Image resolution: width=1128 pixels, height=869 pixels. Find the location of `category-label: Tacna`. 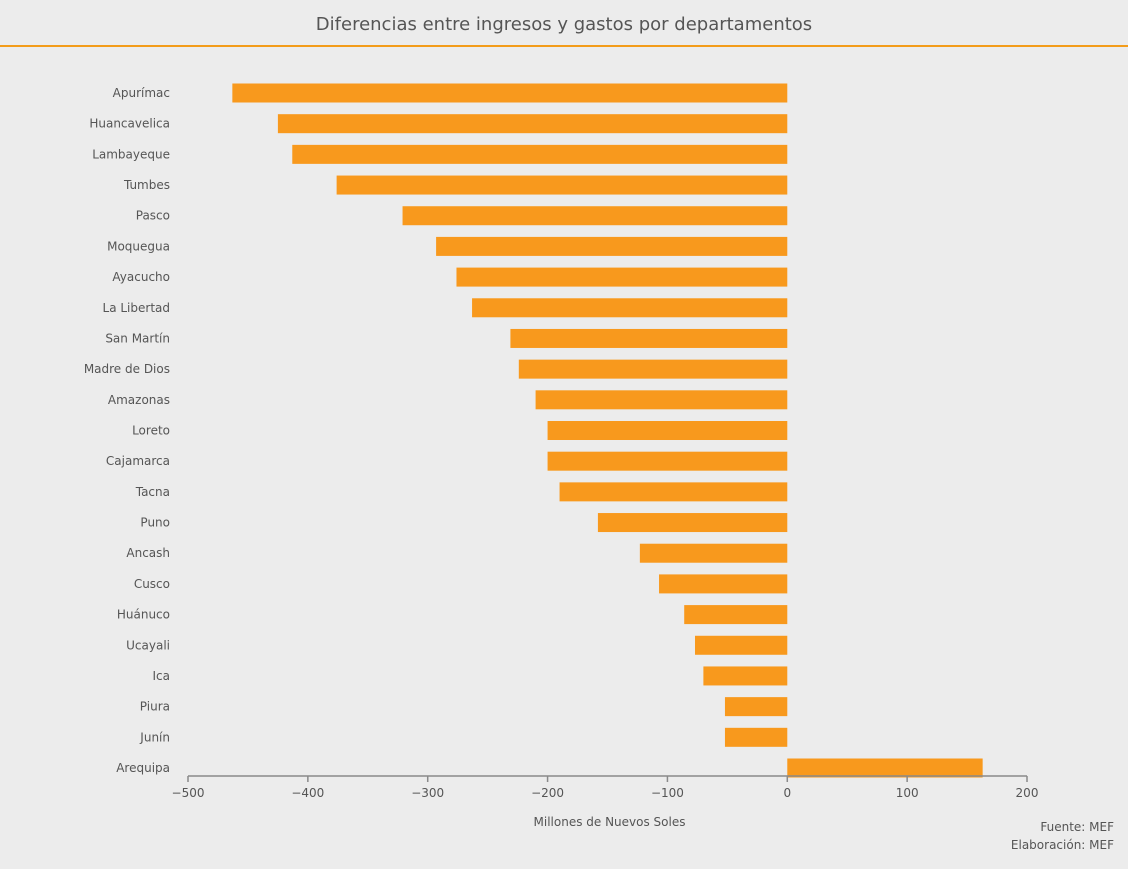

category-label: Tacna is located at coordinates (152, 492).